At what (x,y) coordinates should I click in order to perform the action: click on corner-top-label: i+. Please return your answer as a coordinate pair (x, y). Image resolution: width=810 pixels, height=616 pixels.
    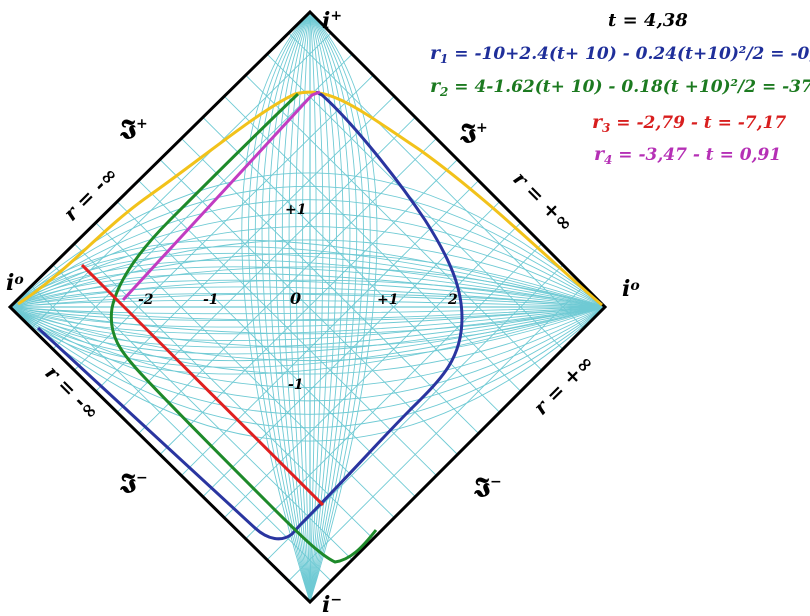
    Looking at the image, I should click on (332, 21).